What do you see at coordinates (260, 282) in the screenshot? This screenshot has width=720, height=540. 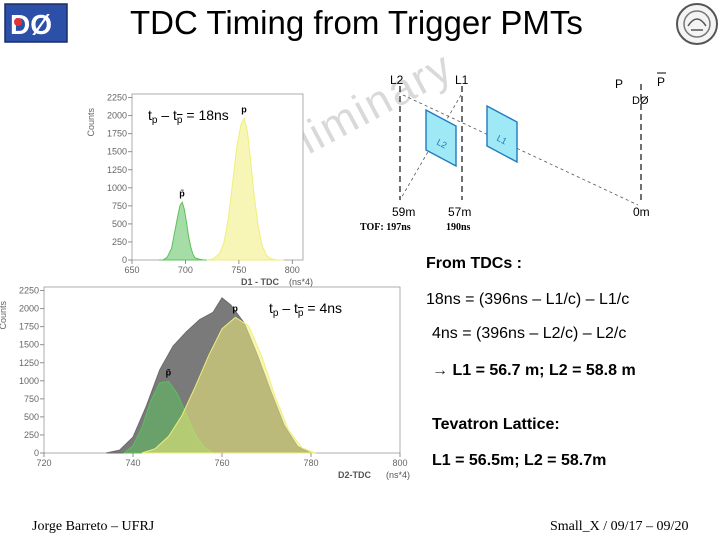 I see `x-axis-label: D1 - TDC` at bounding box center [260, 282].